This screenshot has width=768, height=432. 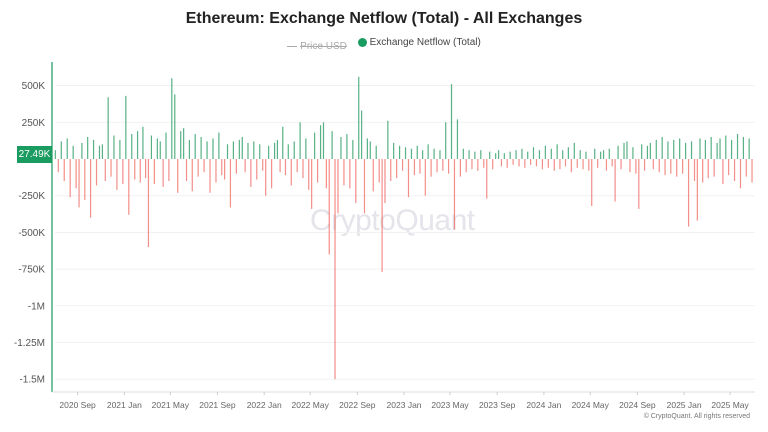 I want to click on legend-item-price-usd: Price USD, so click(x=317, y=46).